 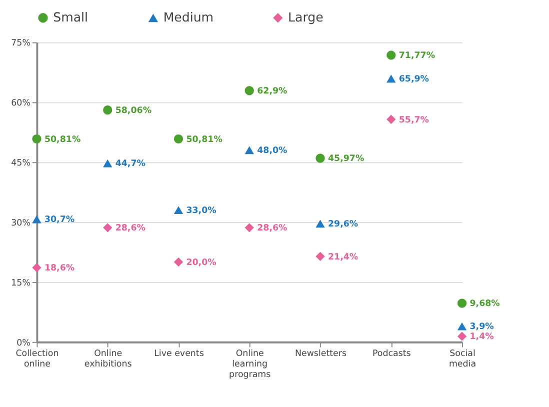 I want to click on x-tick-label: Collection online, so click(x=37, y=359).